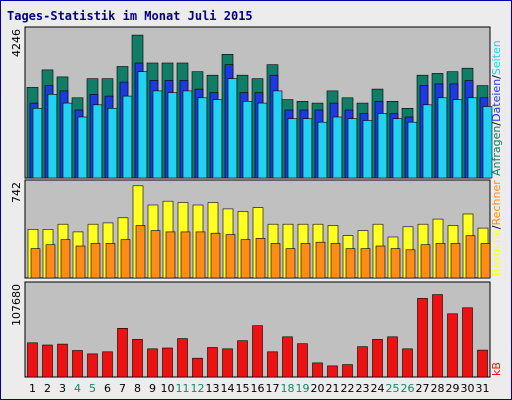 The height and width of the screenshot is (400, 512). What do you see at coordinates (62, 388) in the screenshot?
I see `day-label-3: 3` at bounding box center [62, 388].